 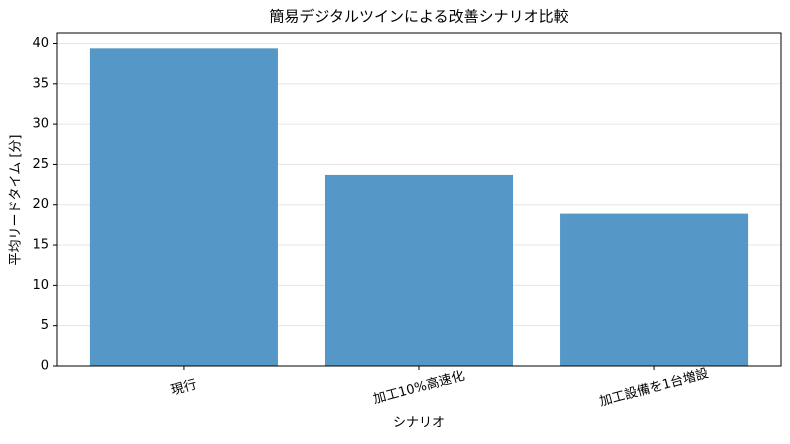 I want to click on y-tick-label: 30, so click(x=40, y=124).